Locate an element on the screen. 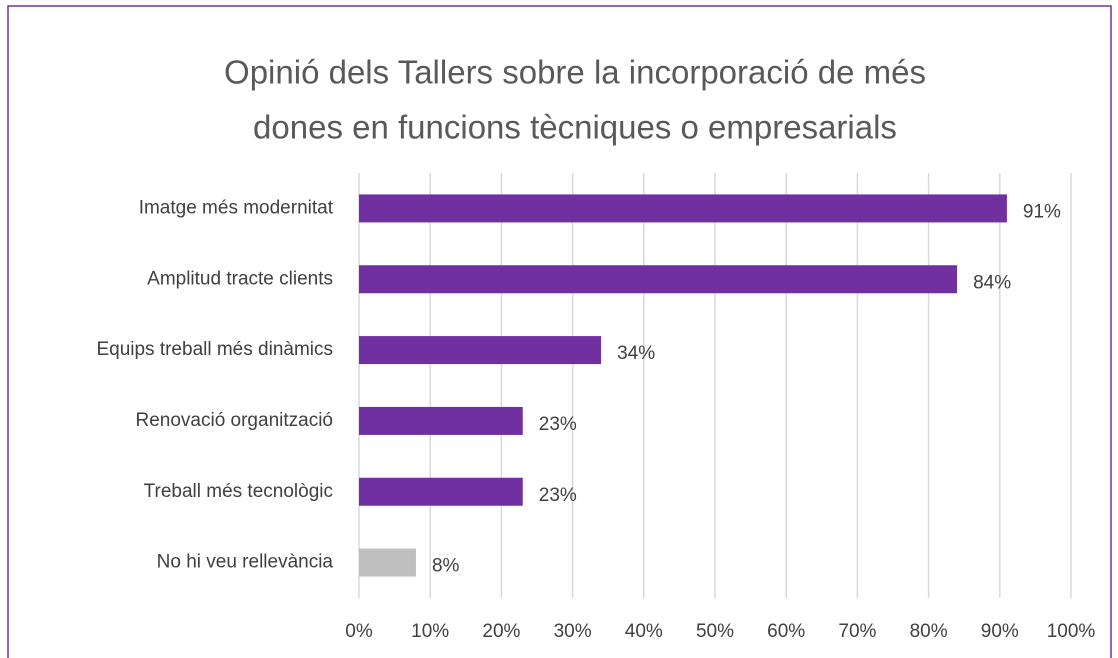  y-tick-label: Treball més tecnològic is located at coordinates (238, 491).